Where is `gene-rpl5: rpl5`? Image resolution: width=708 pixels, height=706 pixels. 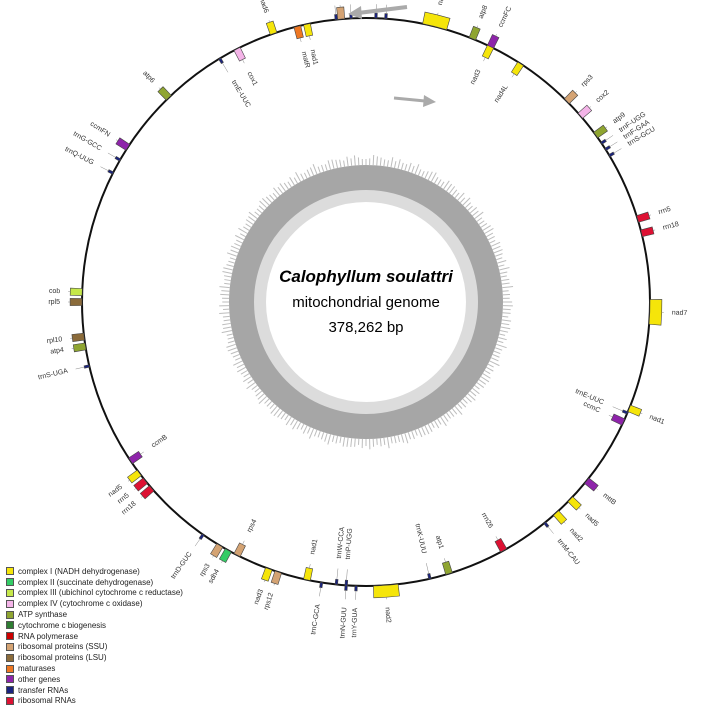
gene-rpl5: rpl5 is located at coordinates (65, 301).